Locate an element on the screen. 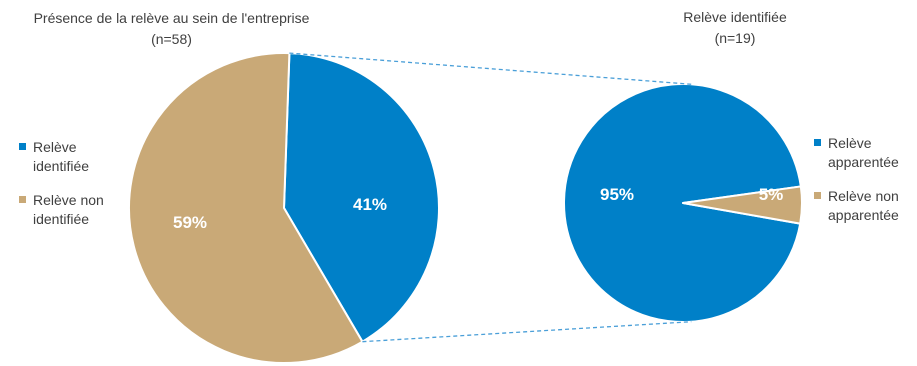 Image resolution: width=917 pixels, height=366 pixels. legend-label: Relève non identifiée is located at coordinates (68, 209).